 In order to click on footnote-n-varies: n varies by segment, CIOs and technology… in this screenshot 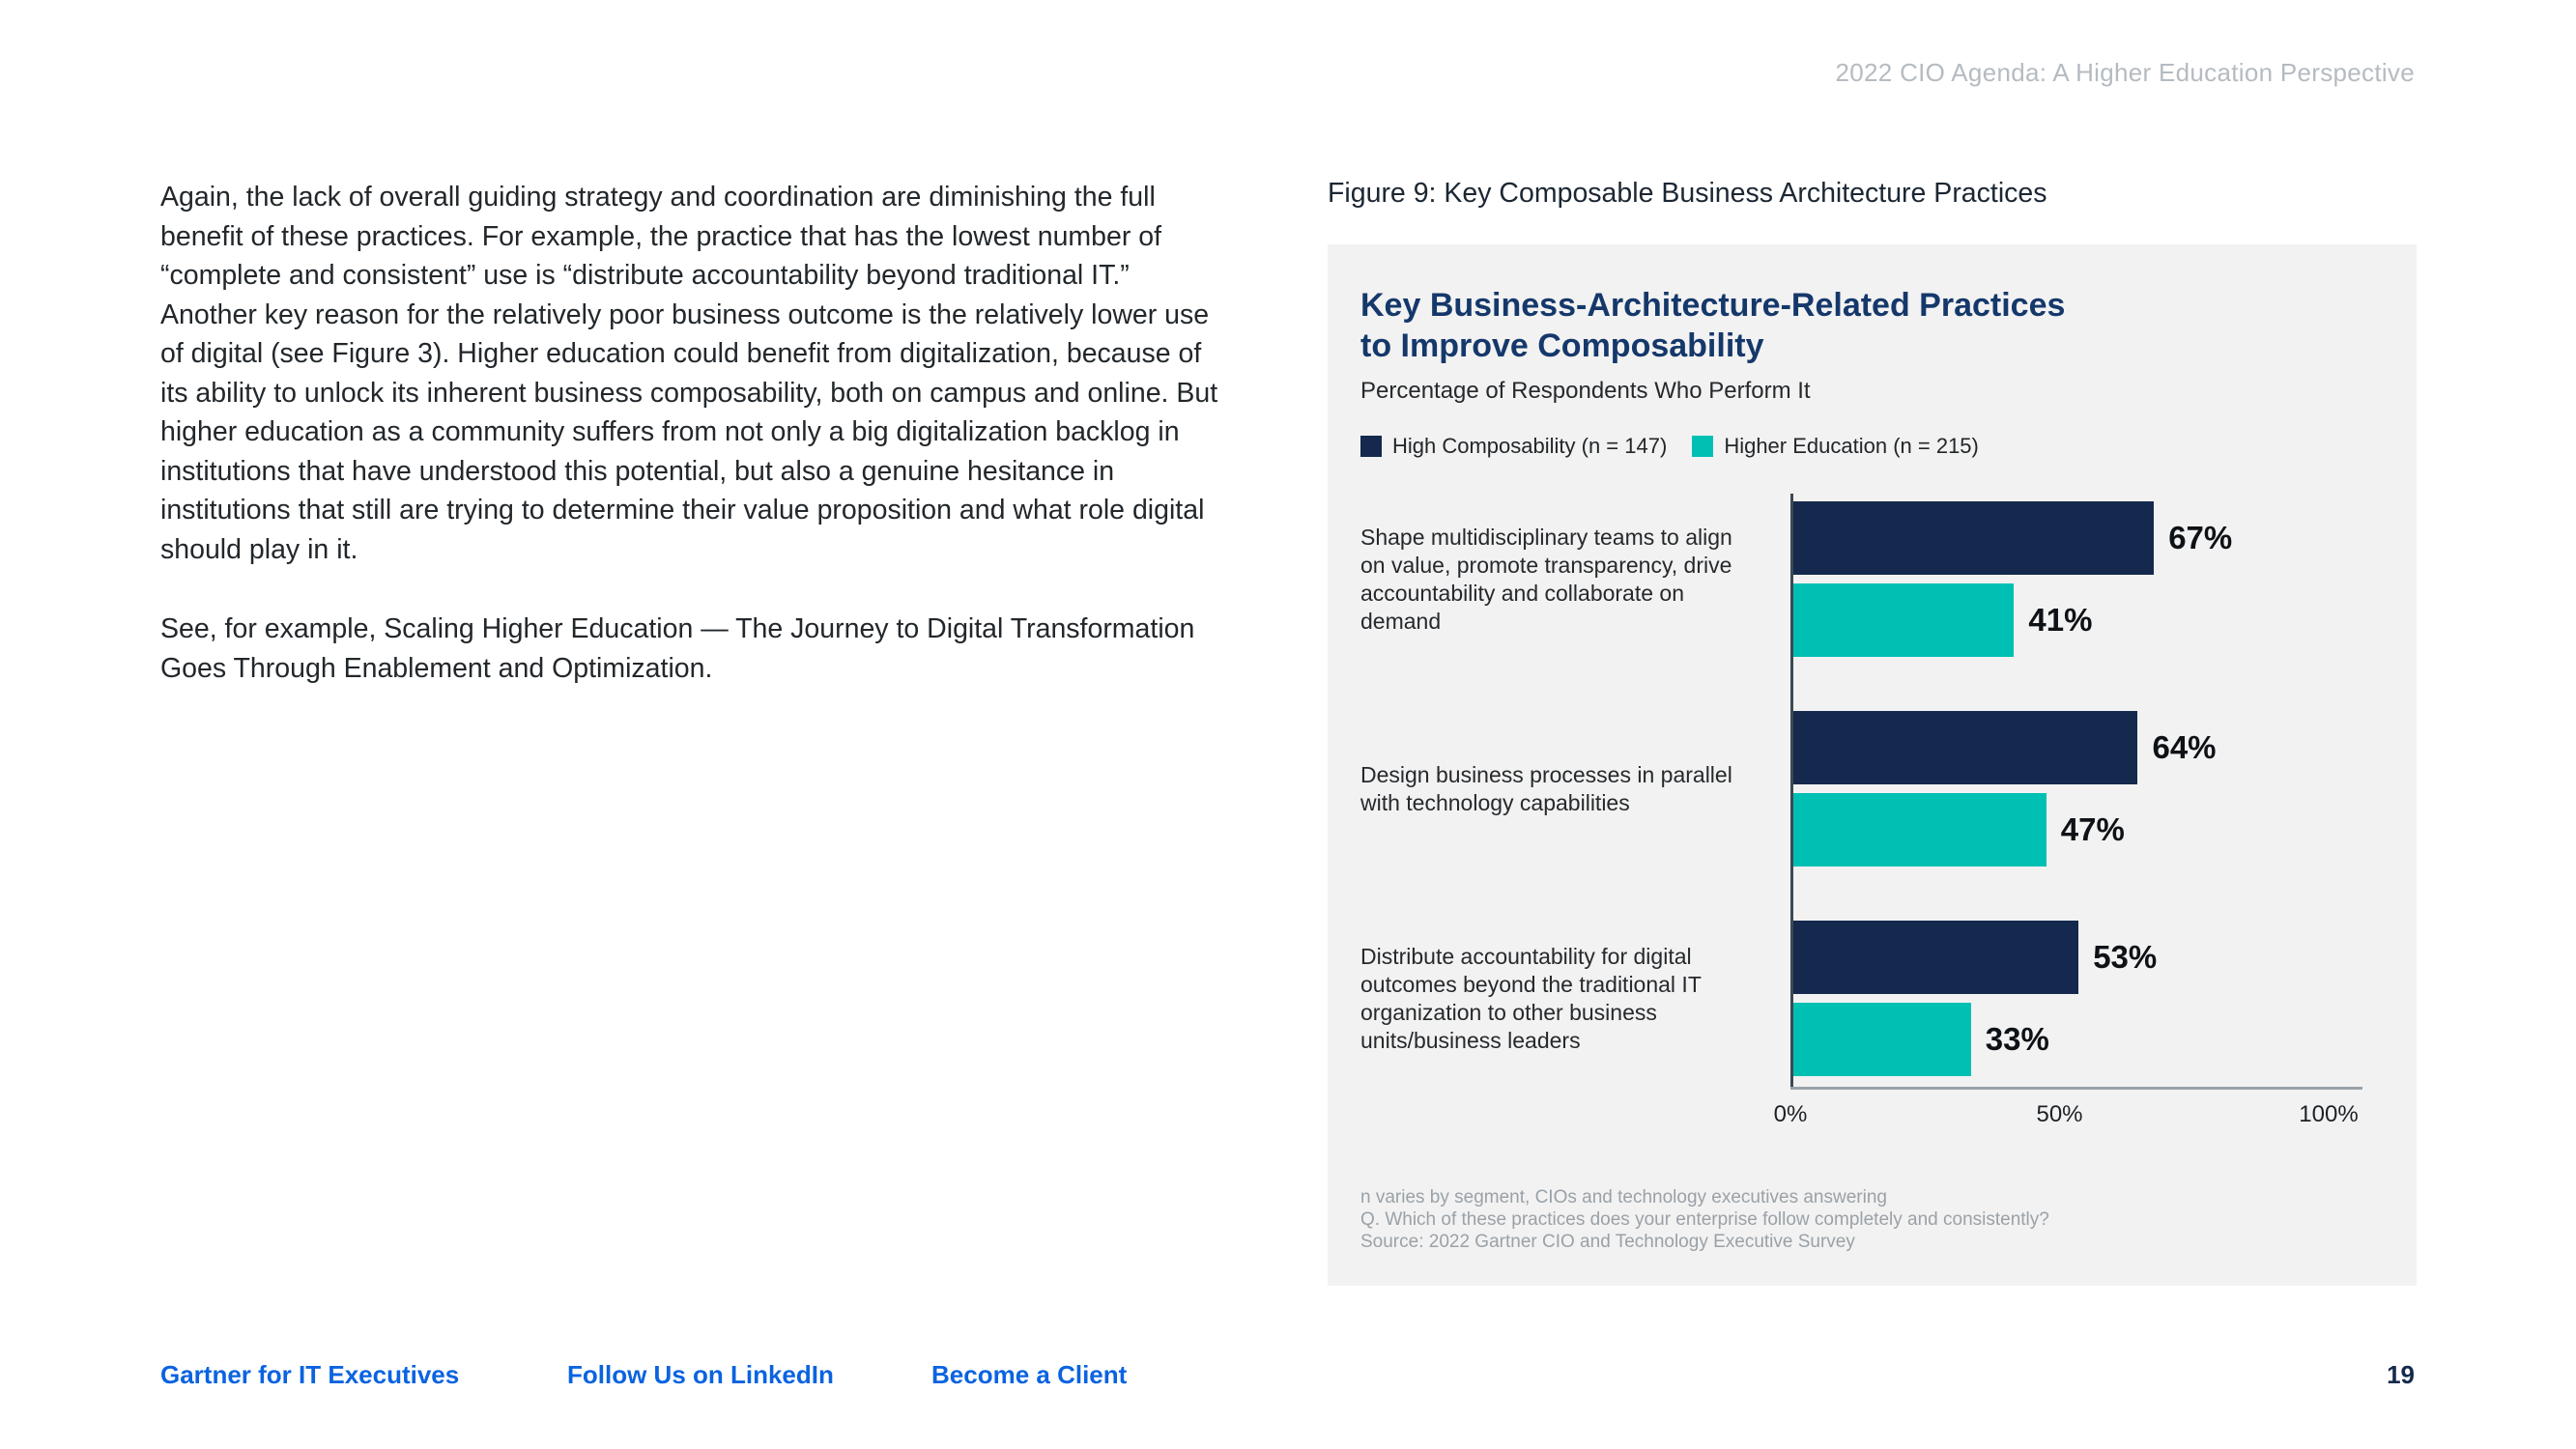, I will do `click(1624, 1197)`.